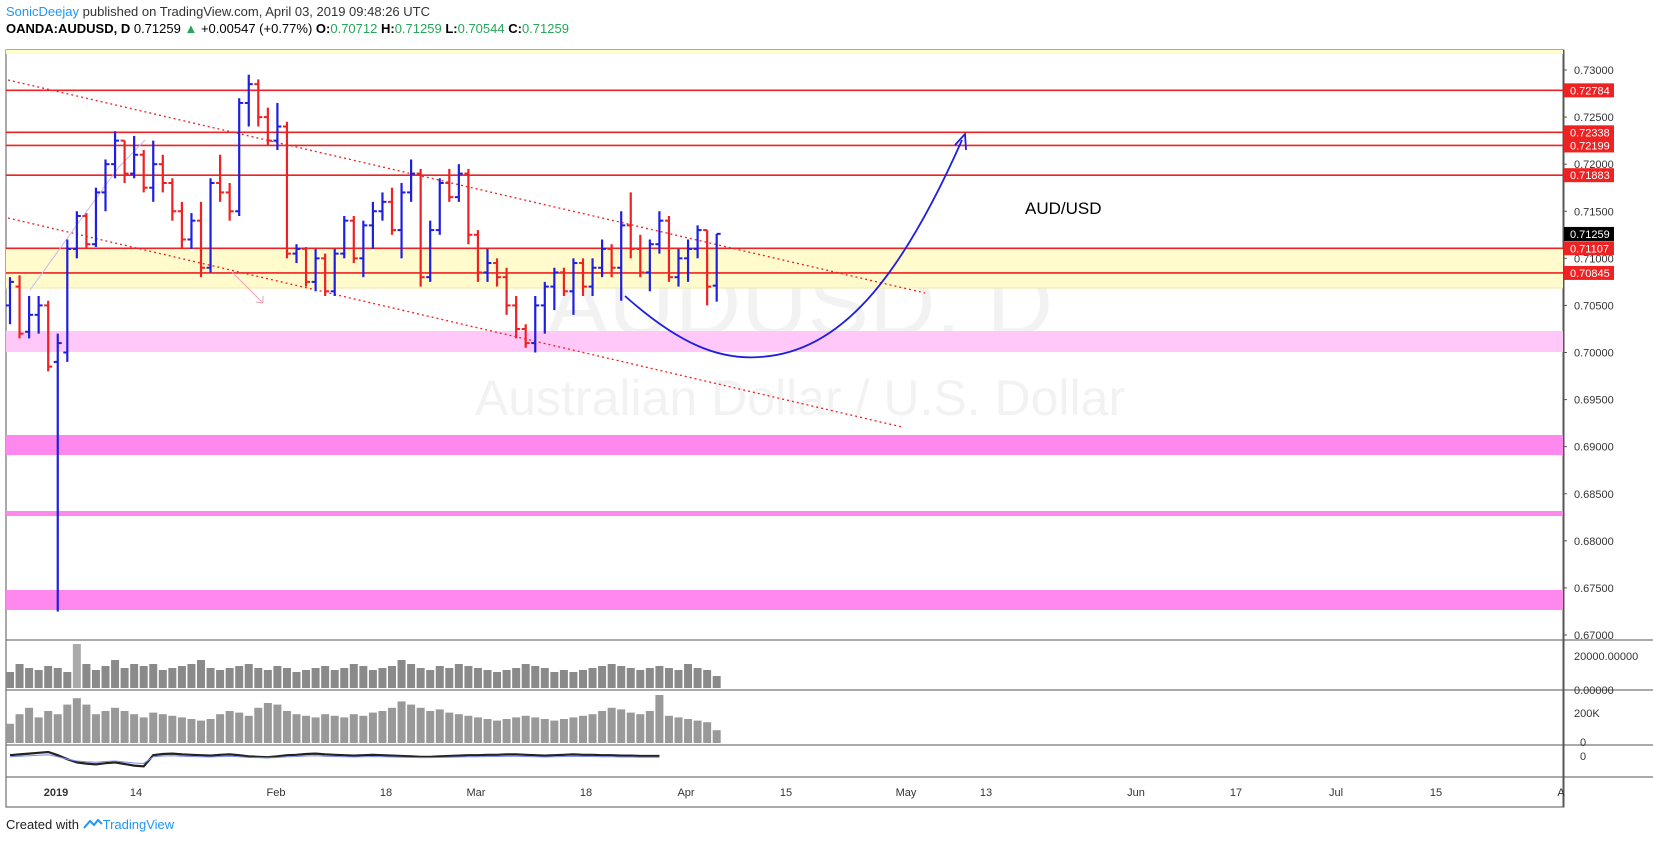 The width and height of the screenshot is (1653, 842). Describe the element at coordinates (42, 11) in the screenshot. I see `author-link: SonicDeejay` at that location.